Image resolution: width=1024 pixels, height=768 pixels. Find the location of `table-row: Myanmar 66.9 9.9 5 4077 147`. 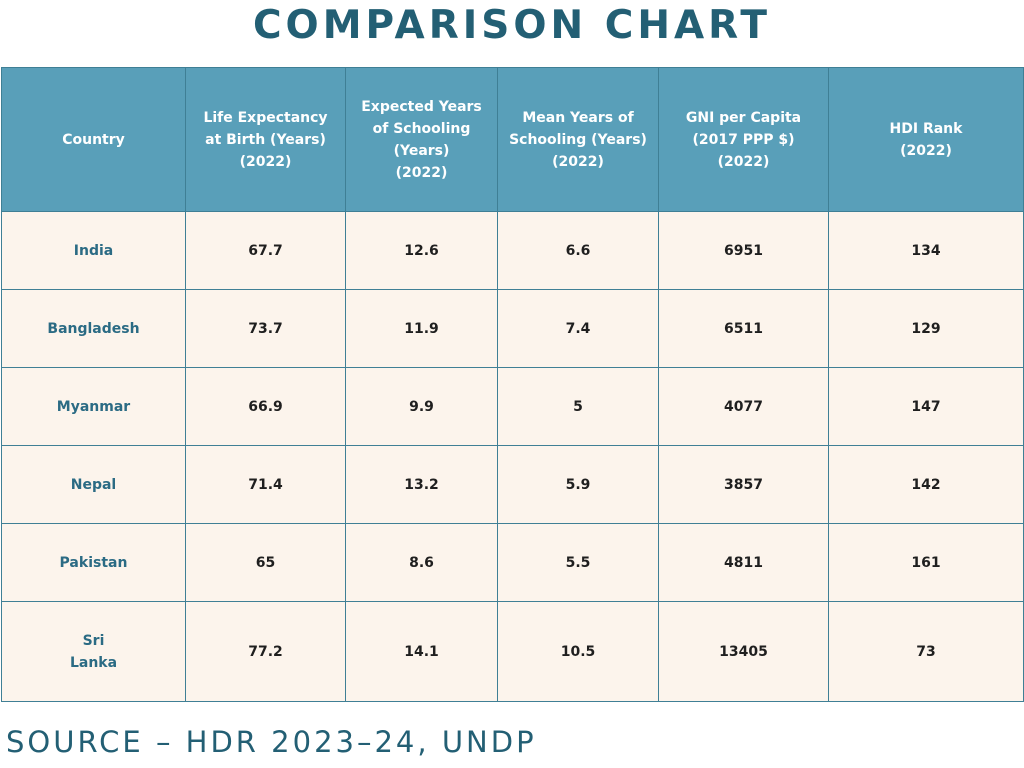

table-row: Myanmar 66.9 9.9 5 4077 147 is located at coordinates (512, 406).